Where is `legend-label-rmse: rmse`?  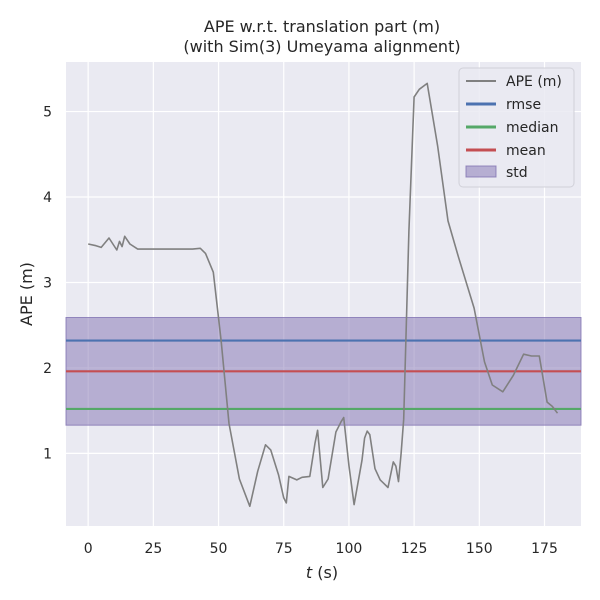 legend-label-rmse: rmse is located at coordinates (523, 105).